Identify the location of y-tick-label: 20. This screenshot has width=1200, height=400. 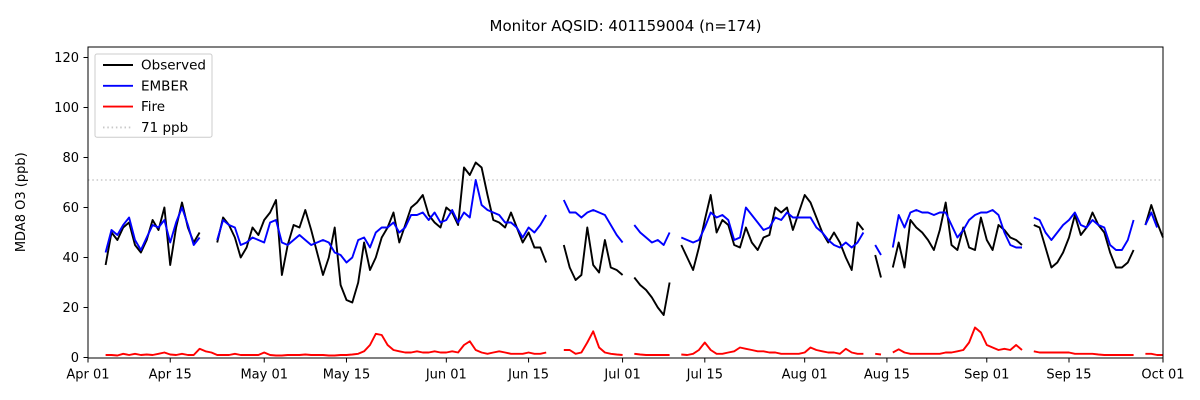
(70, 308).